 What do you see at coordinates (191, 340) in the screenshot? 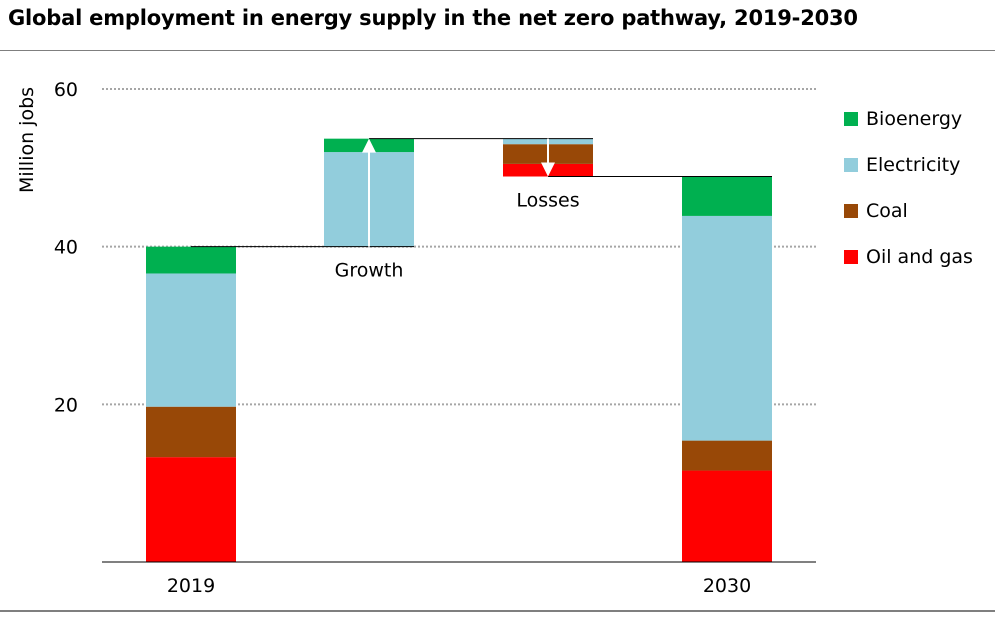
I see `bar-segment-2019-electricity` at bounding box center [191, 340].